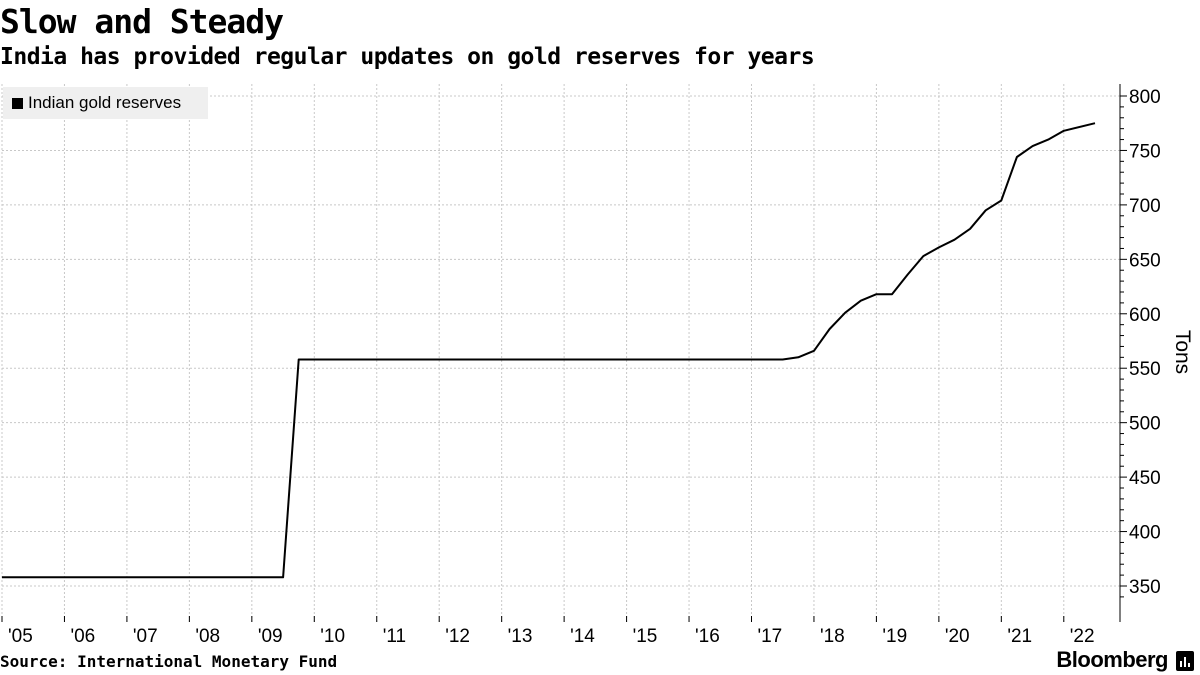 This screenshot has width=1200, height=675. What do you see at coordinates (1019, 636) in the screenshot?
I see `x-tick-label: '21` at bounding box center [1019, 636].